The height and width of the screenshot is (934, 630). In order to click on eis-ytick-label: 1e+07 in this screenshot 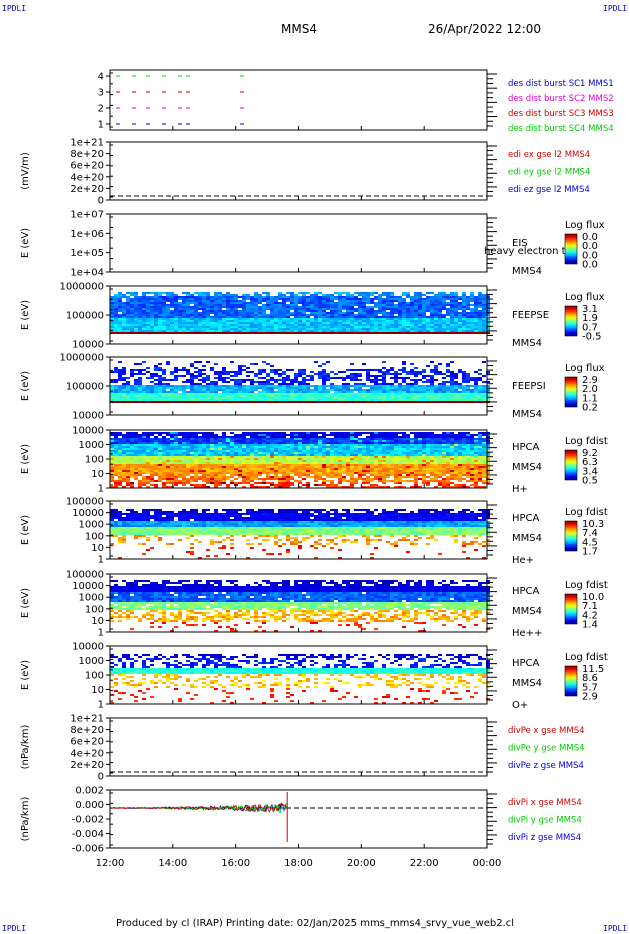, I will do `click(87, 215)`.